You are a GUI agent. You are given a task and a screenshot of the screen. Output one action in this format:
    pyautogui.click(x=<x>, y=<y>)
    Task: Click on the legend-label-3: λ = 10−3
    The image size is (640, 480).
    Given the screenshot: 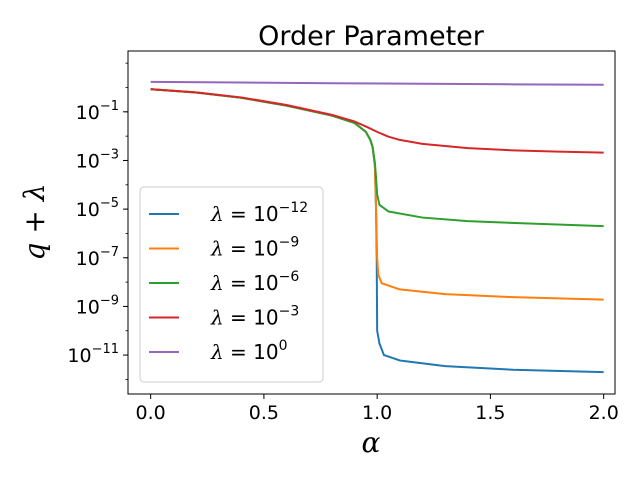 What is the action you would take?
    pyautogui.click(x=254, y=317)
    